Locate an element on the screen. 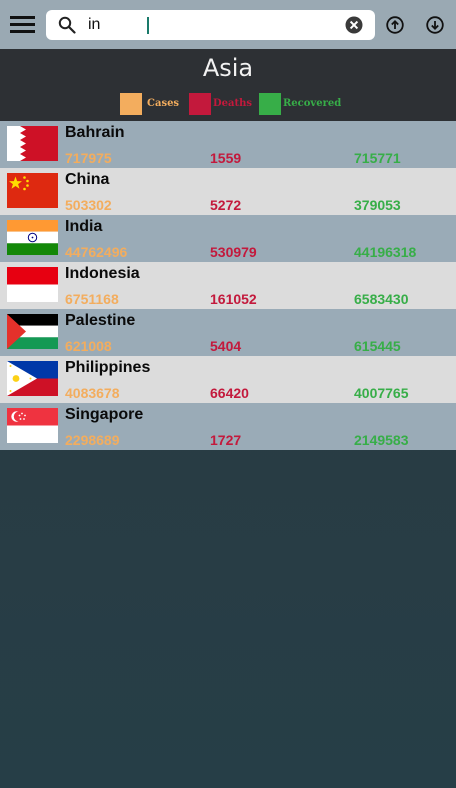 Image resolution: width=456 pixels, height=788 pixels. text-caret is located at coordinates (148, 25).